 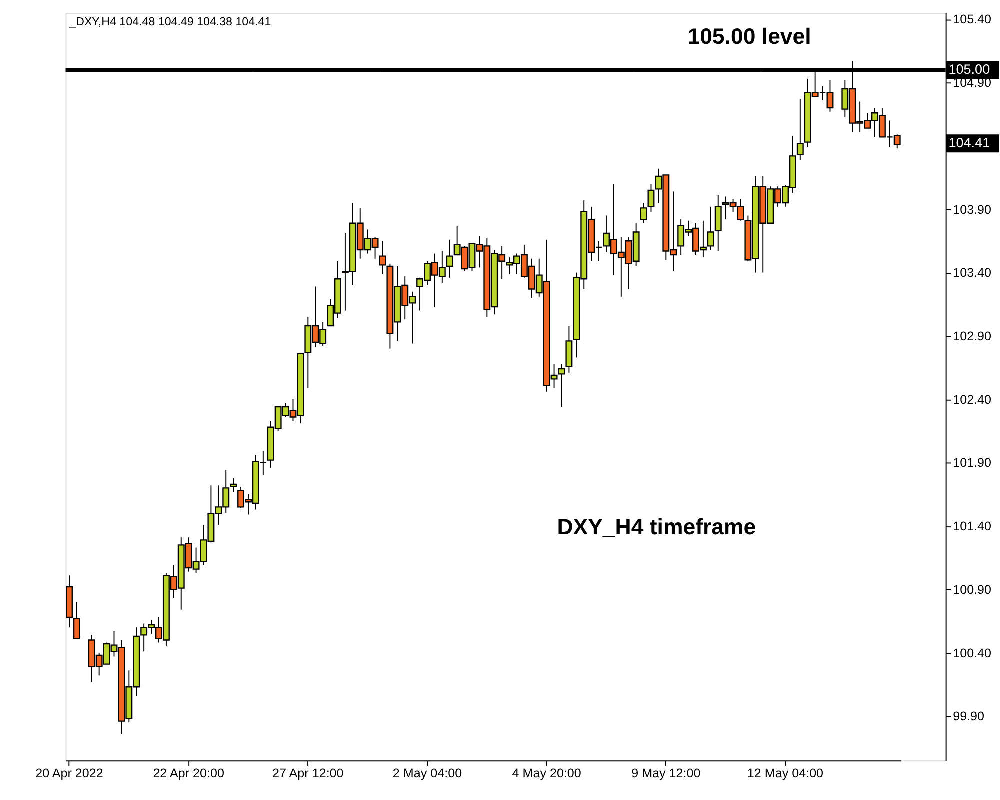 I want to click on x-tick-label: 20 Apr 2022, so click(x=70, y=773).